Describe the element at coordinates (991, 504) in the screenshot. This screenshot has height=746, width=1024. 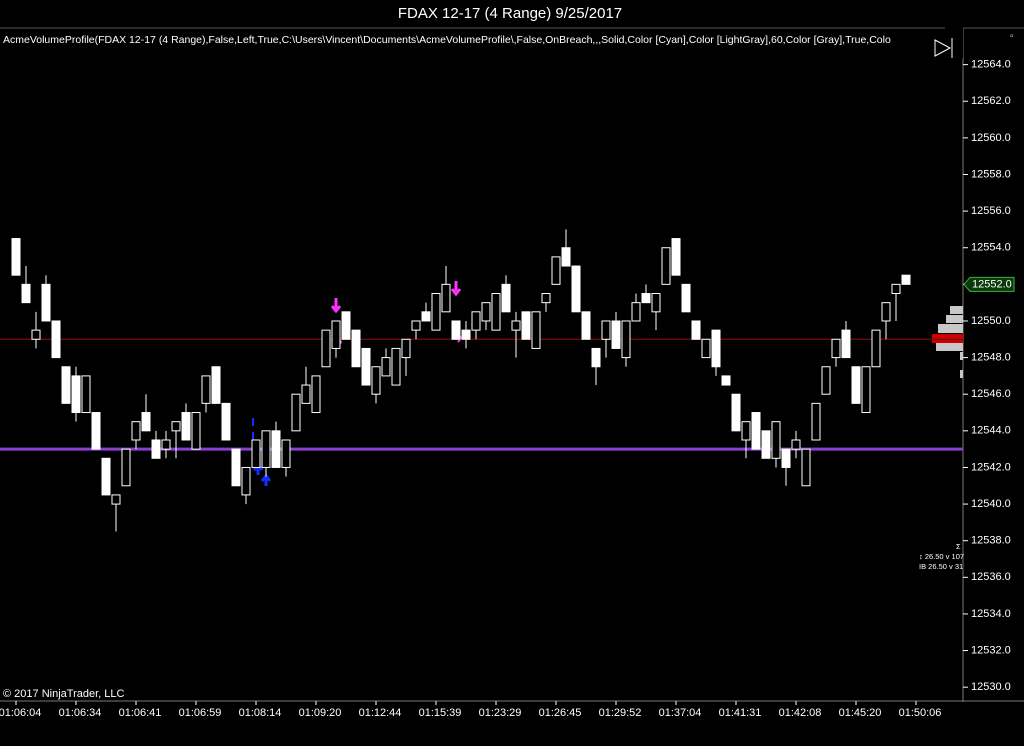
I see `y-tick-label: 12540.0` at that location.